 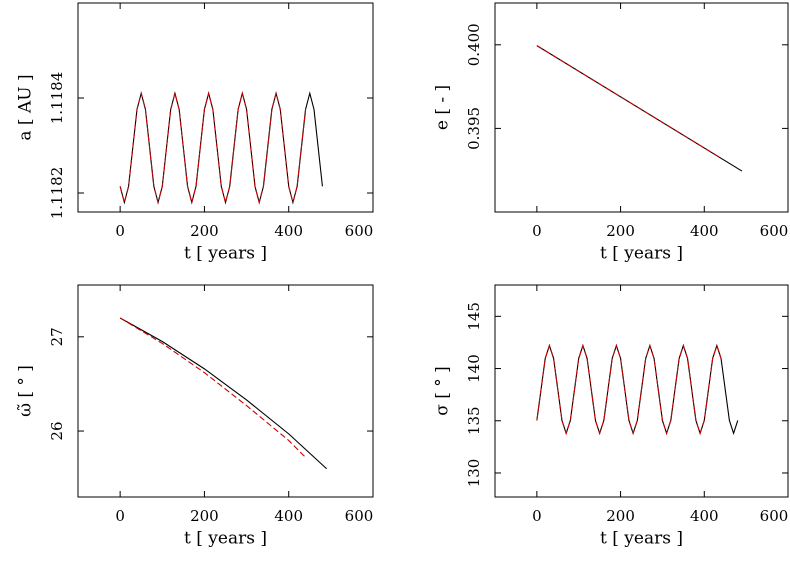 I want to click on y-tick-label: 1.1184, so click(x=57, y=98).